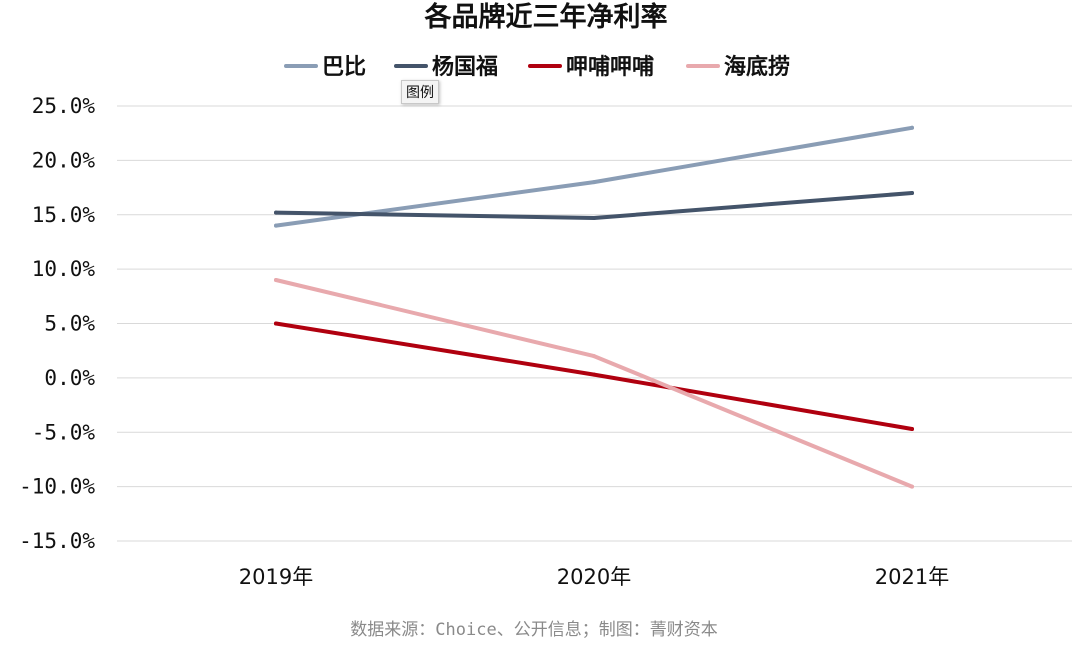 The width and height of the screenshot is (1080, 646). I want to click on y-tick-label: -5.0%, so click(64, 432).